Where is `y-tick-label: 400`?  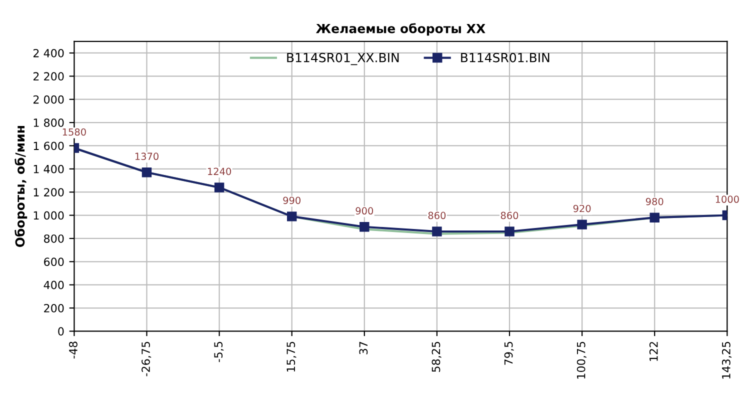 y-tick-label: 400 is located at coordinates (54, 285).